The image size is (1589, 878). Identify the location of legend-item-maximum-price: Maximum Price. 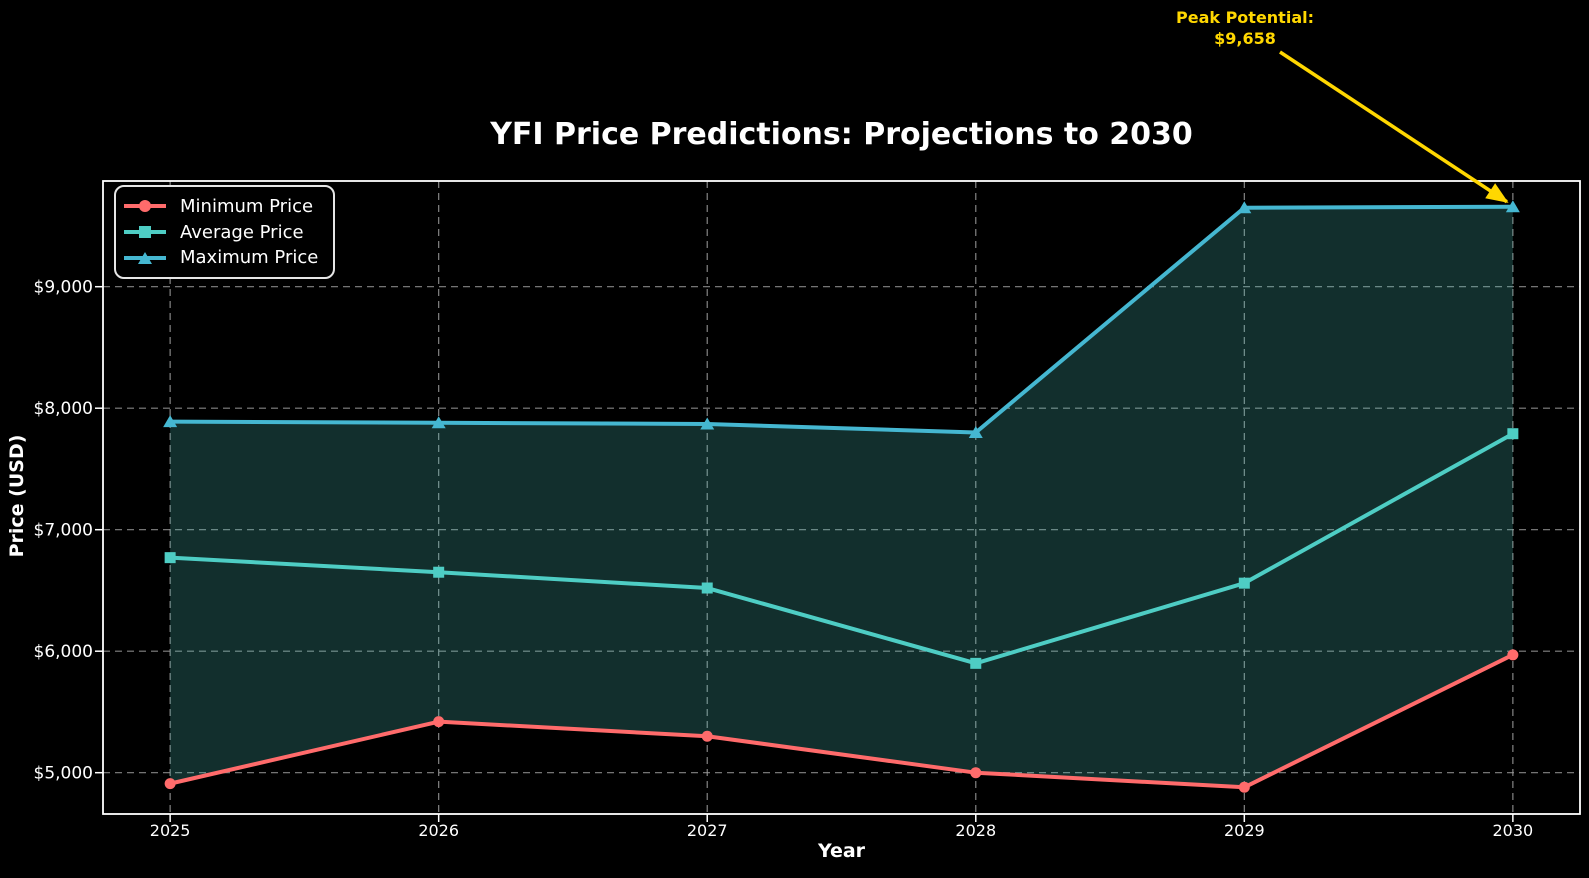
(224, 257).